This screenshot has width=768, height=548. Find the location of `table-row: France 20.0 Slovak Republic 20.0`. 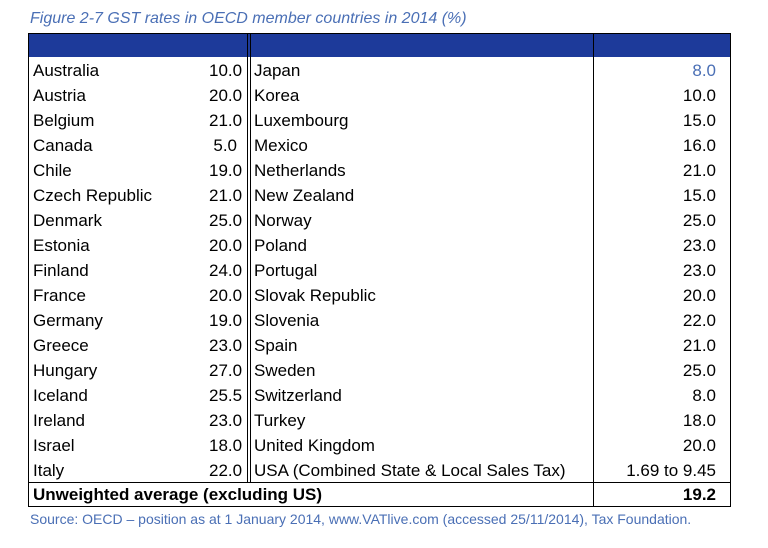

table-row: France 20.0 Slovak Republic 20.0 is located at coordinates (379, 295).